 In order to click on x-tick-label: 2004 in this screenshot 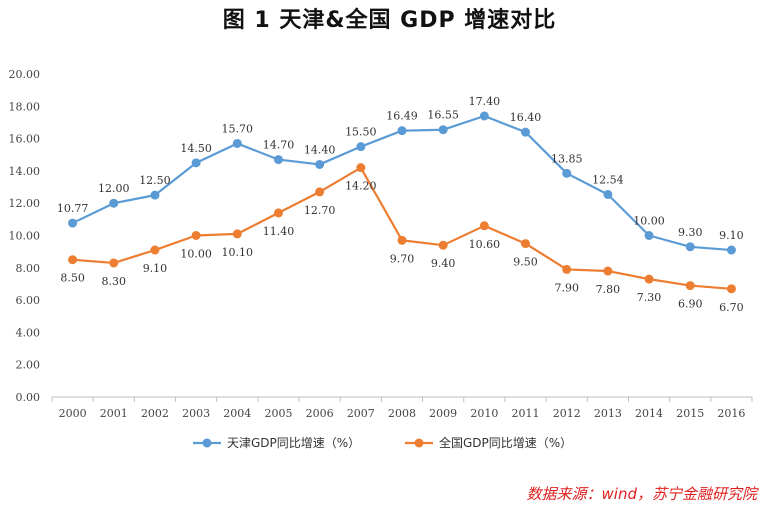, I will do `click(237, 413)`.